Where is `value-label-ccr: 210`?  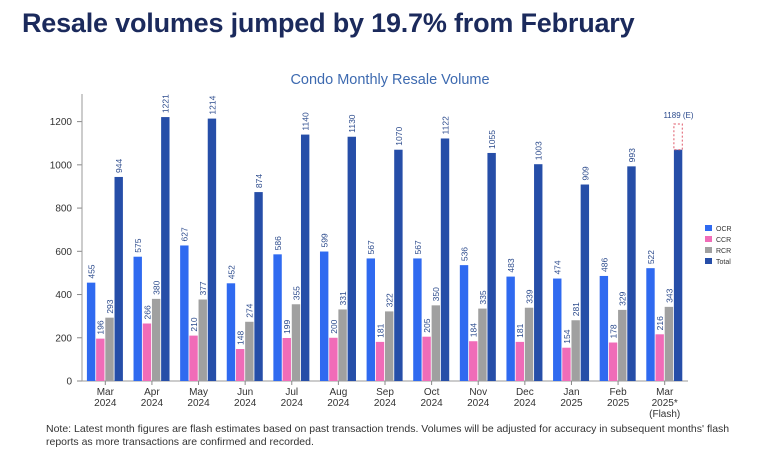 value-label-ccr: 210 is located at coordinates (194, 324).